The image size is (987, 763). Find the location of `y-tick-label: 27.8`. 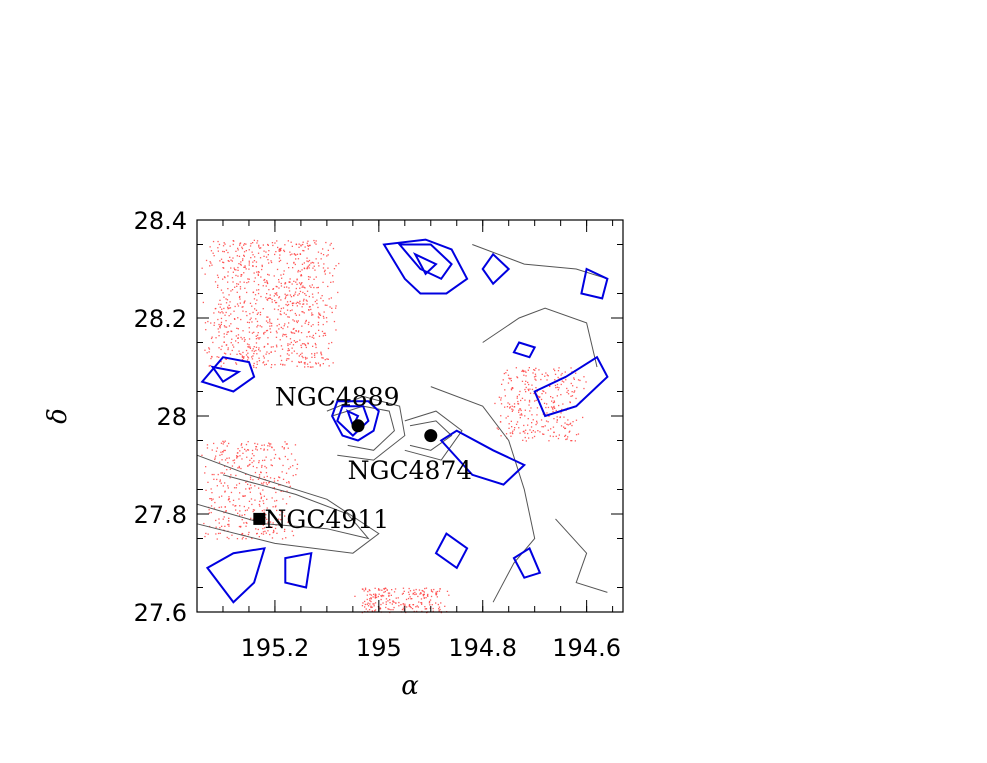

y-tick-label: 27.8 is located at coordinates (160, 515).